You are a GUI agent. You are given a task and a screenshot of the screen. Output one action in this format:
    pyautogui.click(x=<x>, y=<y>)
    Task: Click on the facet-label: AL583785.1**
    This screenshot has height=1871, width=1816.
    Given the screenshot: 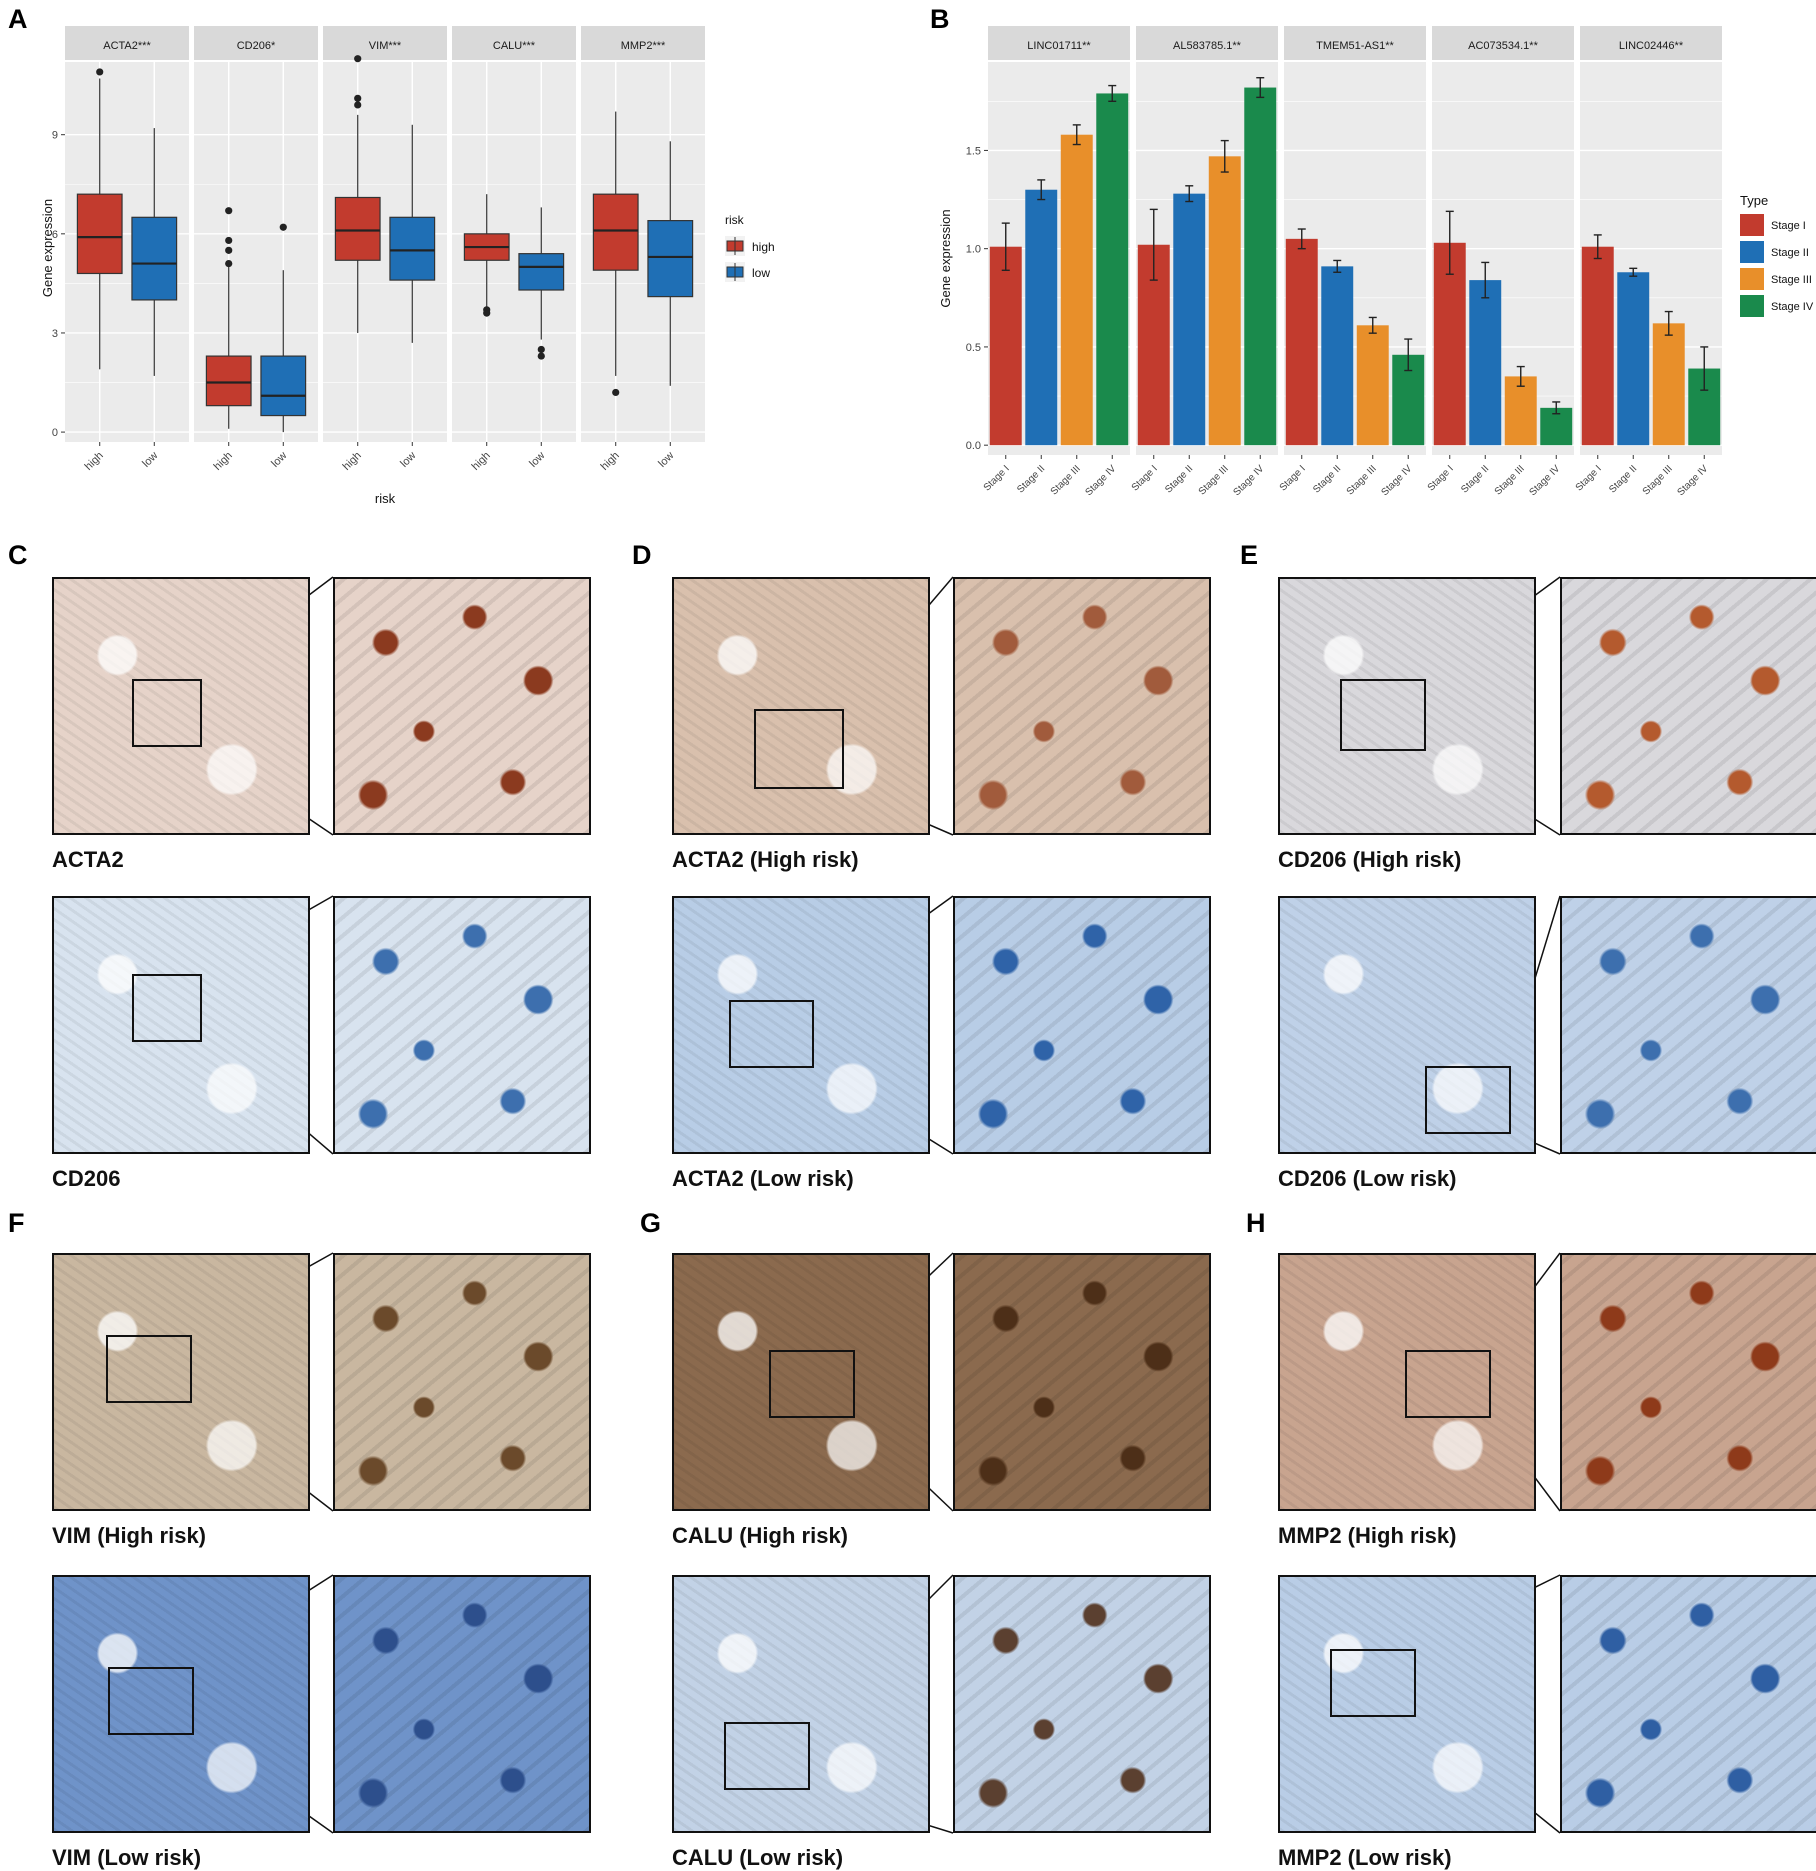 What is the action you would take?
    pyautogui.click(x=1207, y=46)
    